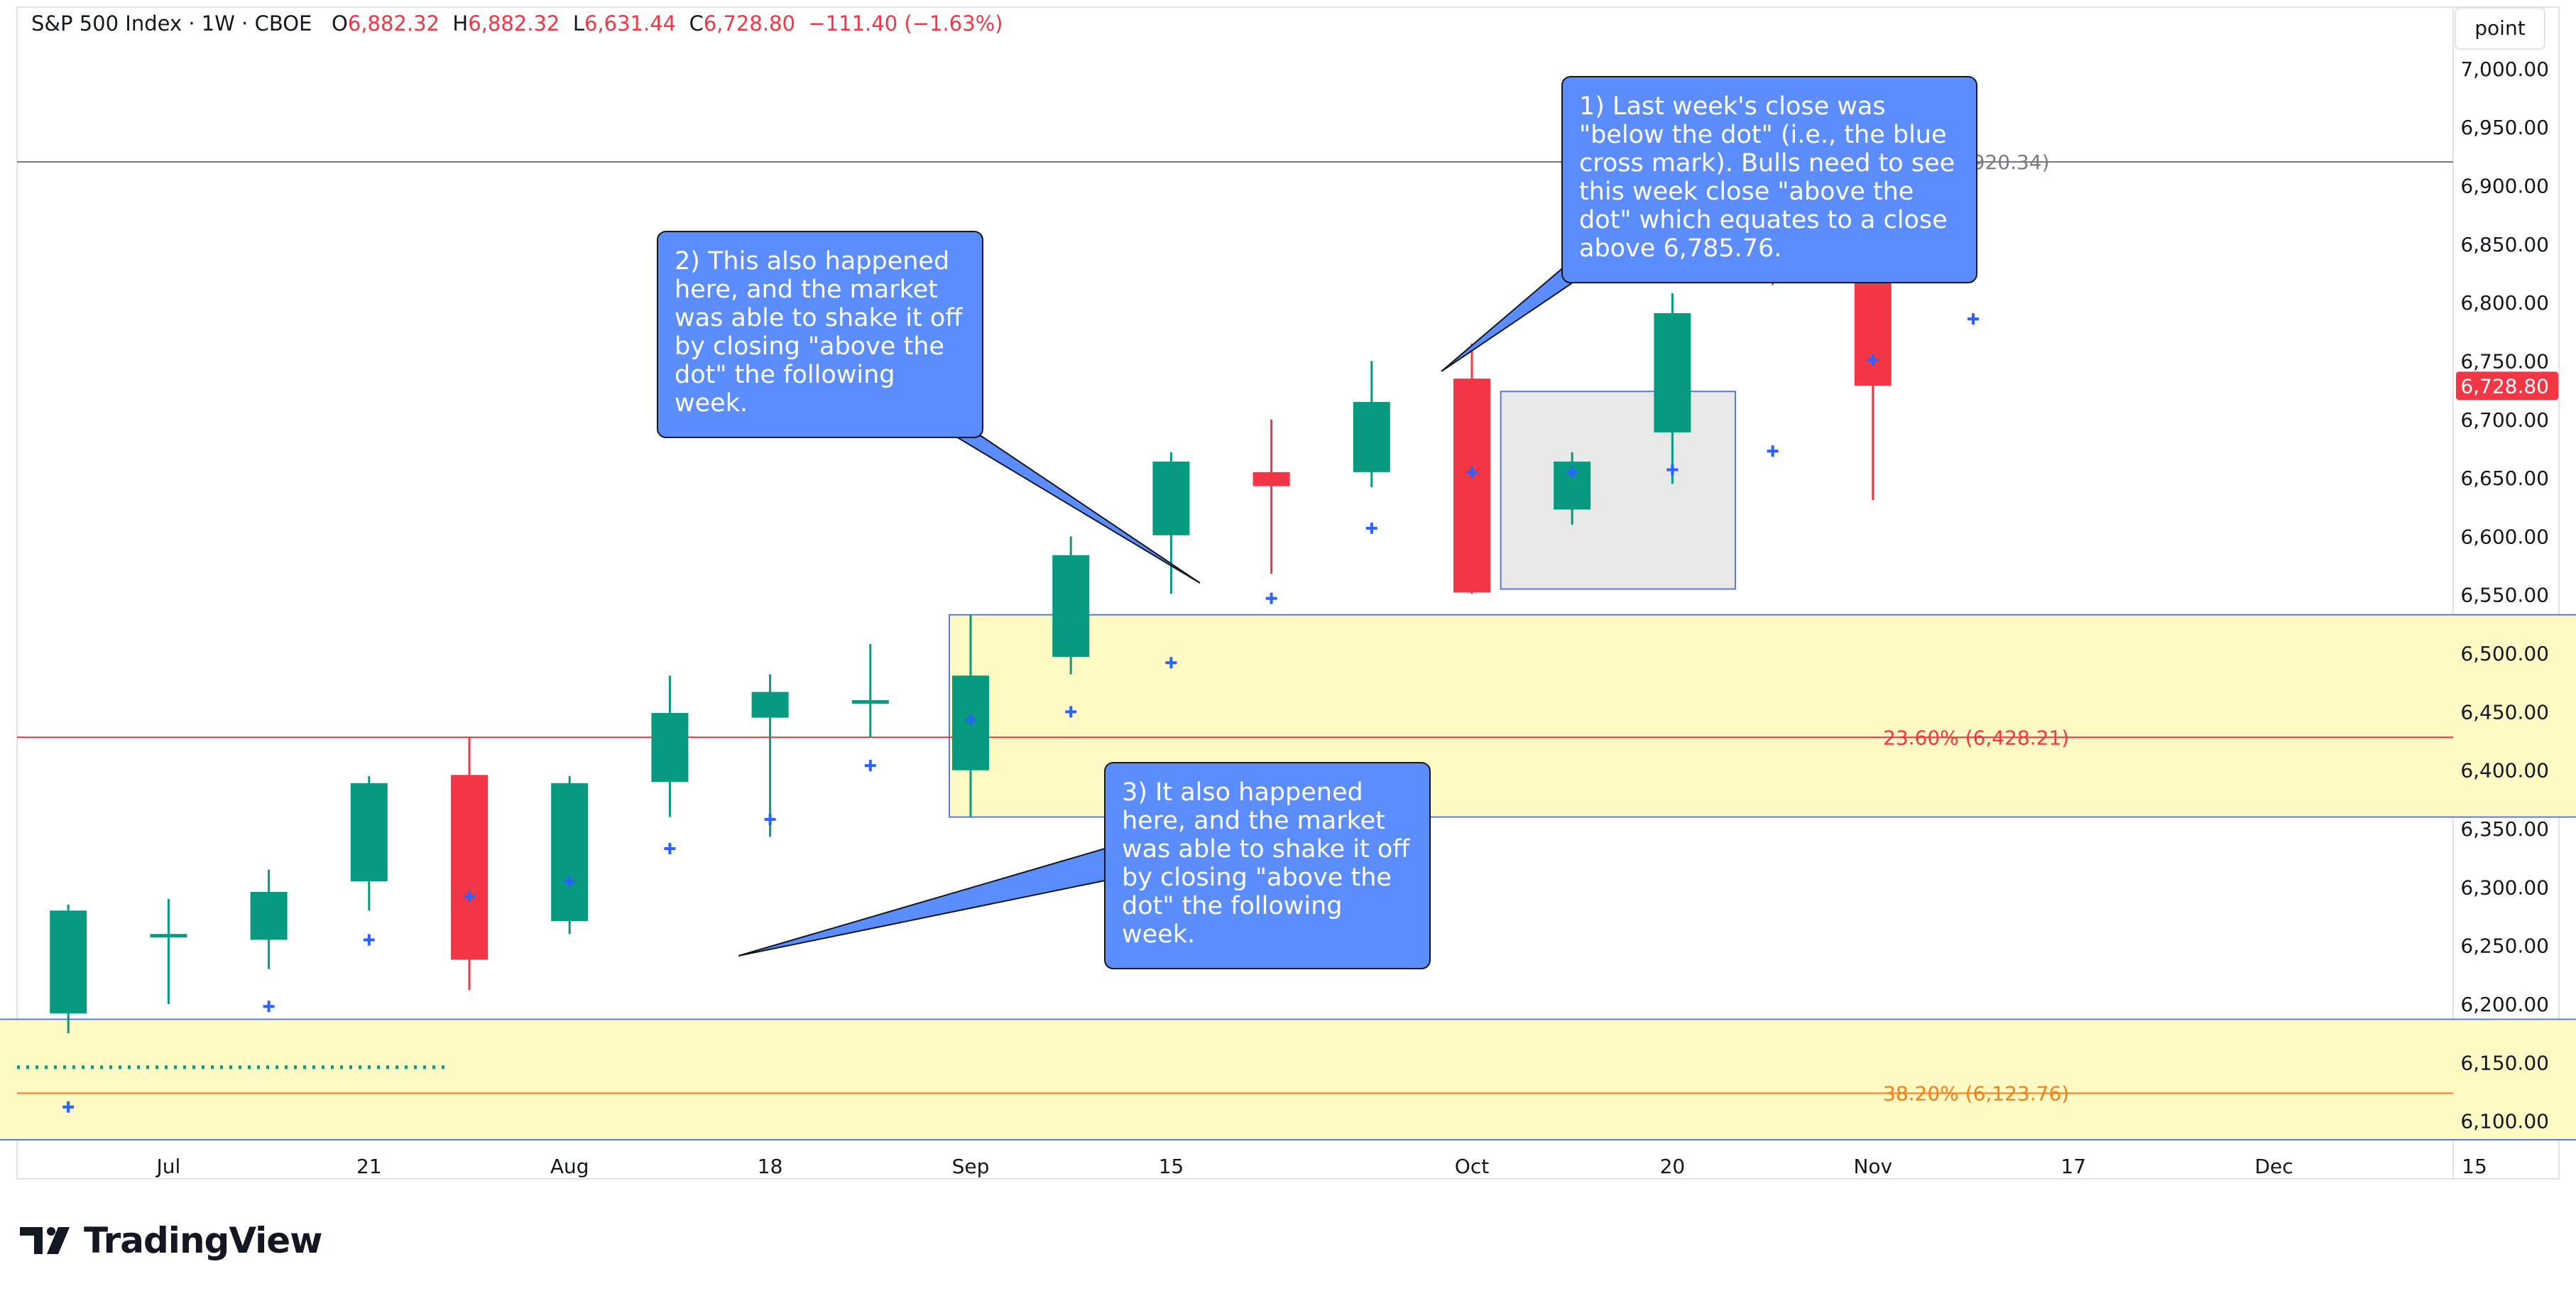  Describe the element at coordinates (2504, 595) in the screenshot. I see `y-tick-label-10: 6,550.00` at that location.